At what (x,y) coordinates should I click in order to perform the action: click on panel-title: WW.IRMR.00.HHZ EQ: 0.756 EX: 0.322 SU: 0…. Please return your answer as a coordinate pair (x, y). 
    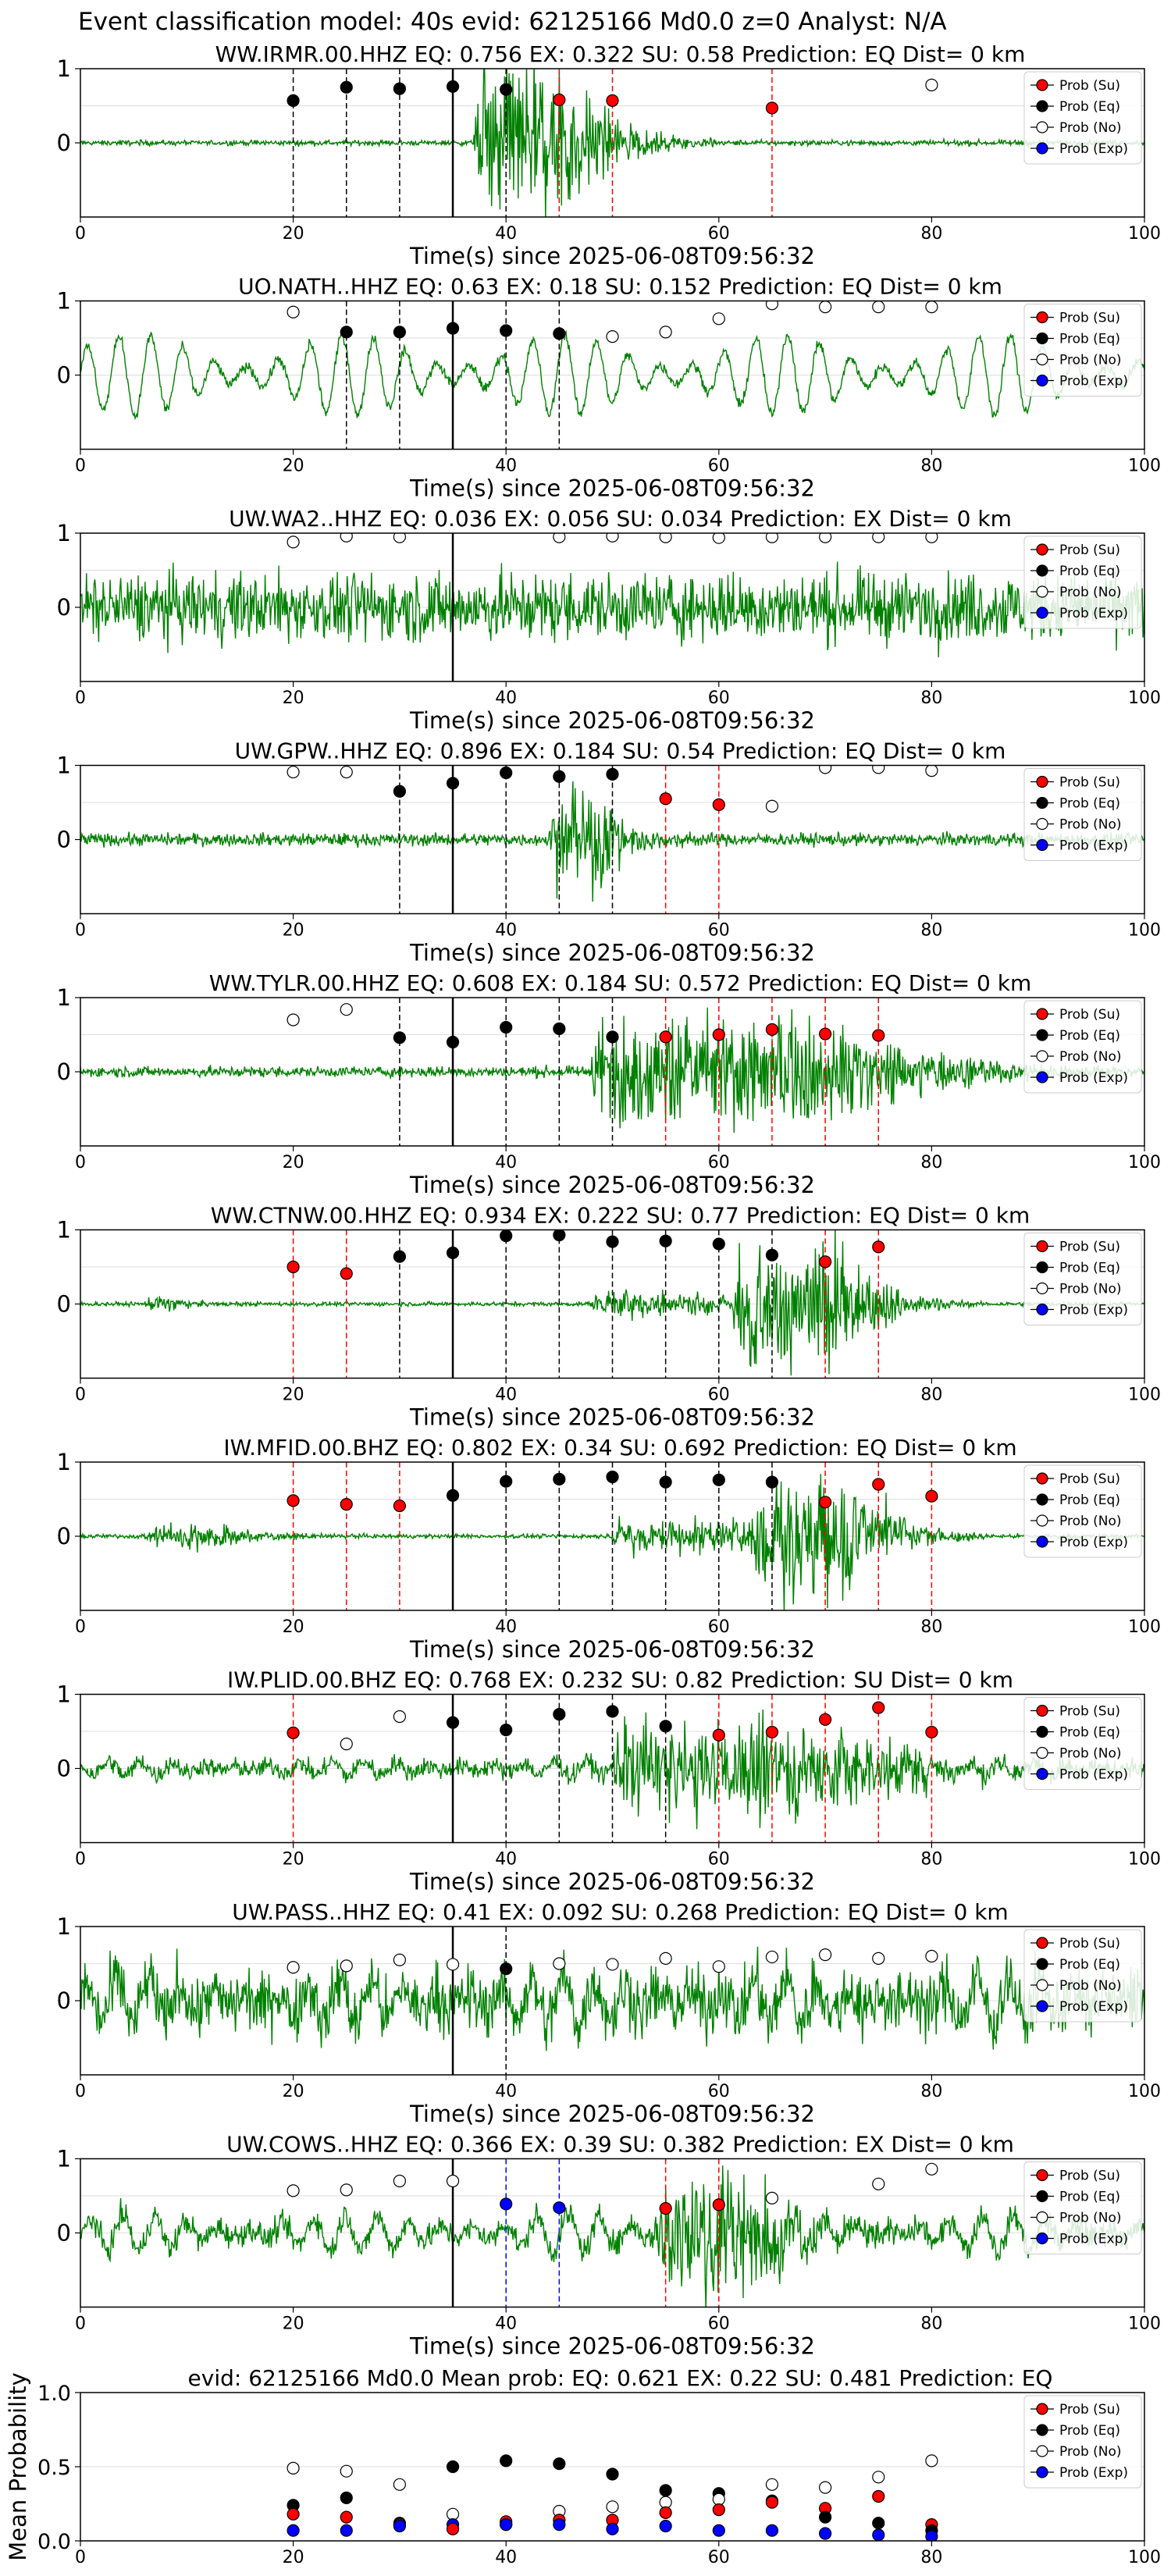
    Looking at the image, I should click on (620, 54).